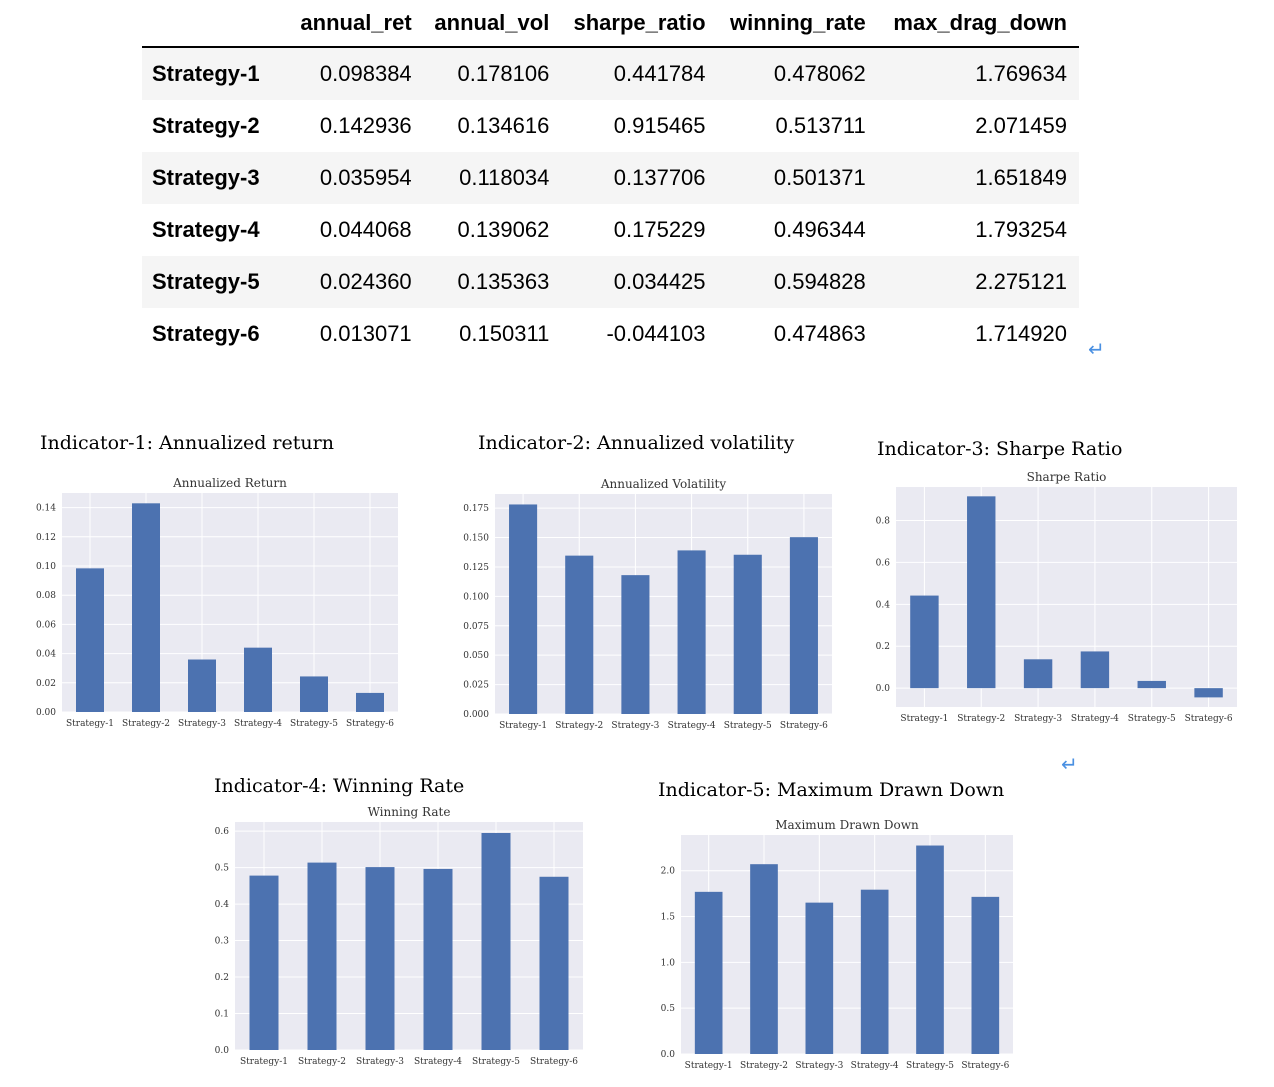 The height and width of the screenshot is (1087, 1274). Describe the element at coordinates (820, 125) in the screenshot. I see `table-cell: 0.513711` at that location.